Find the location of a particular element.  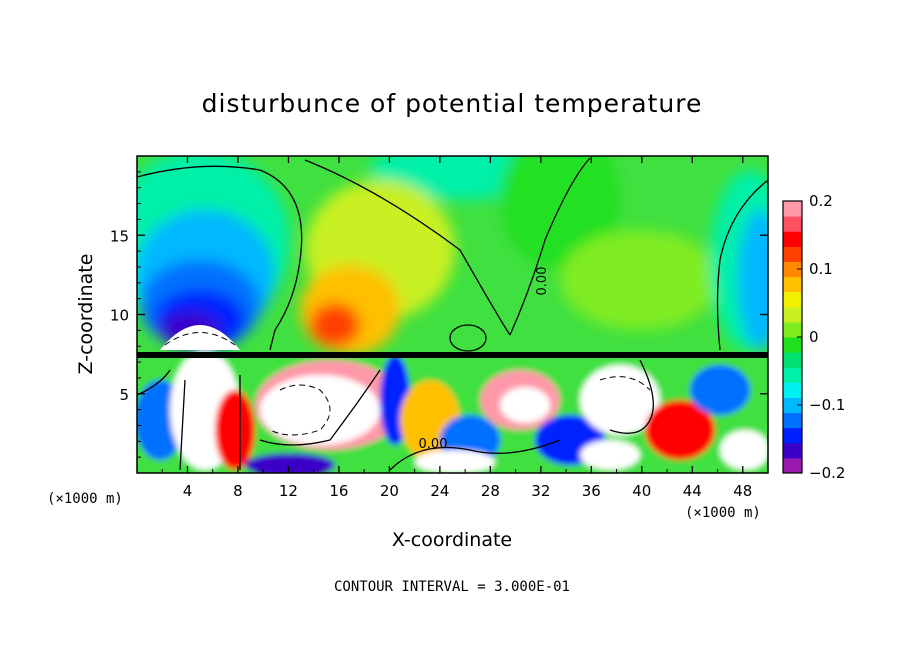

x-tick-label: 4 is located at coordinates (188, 491).